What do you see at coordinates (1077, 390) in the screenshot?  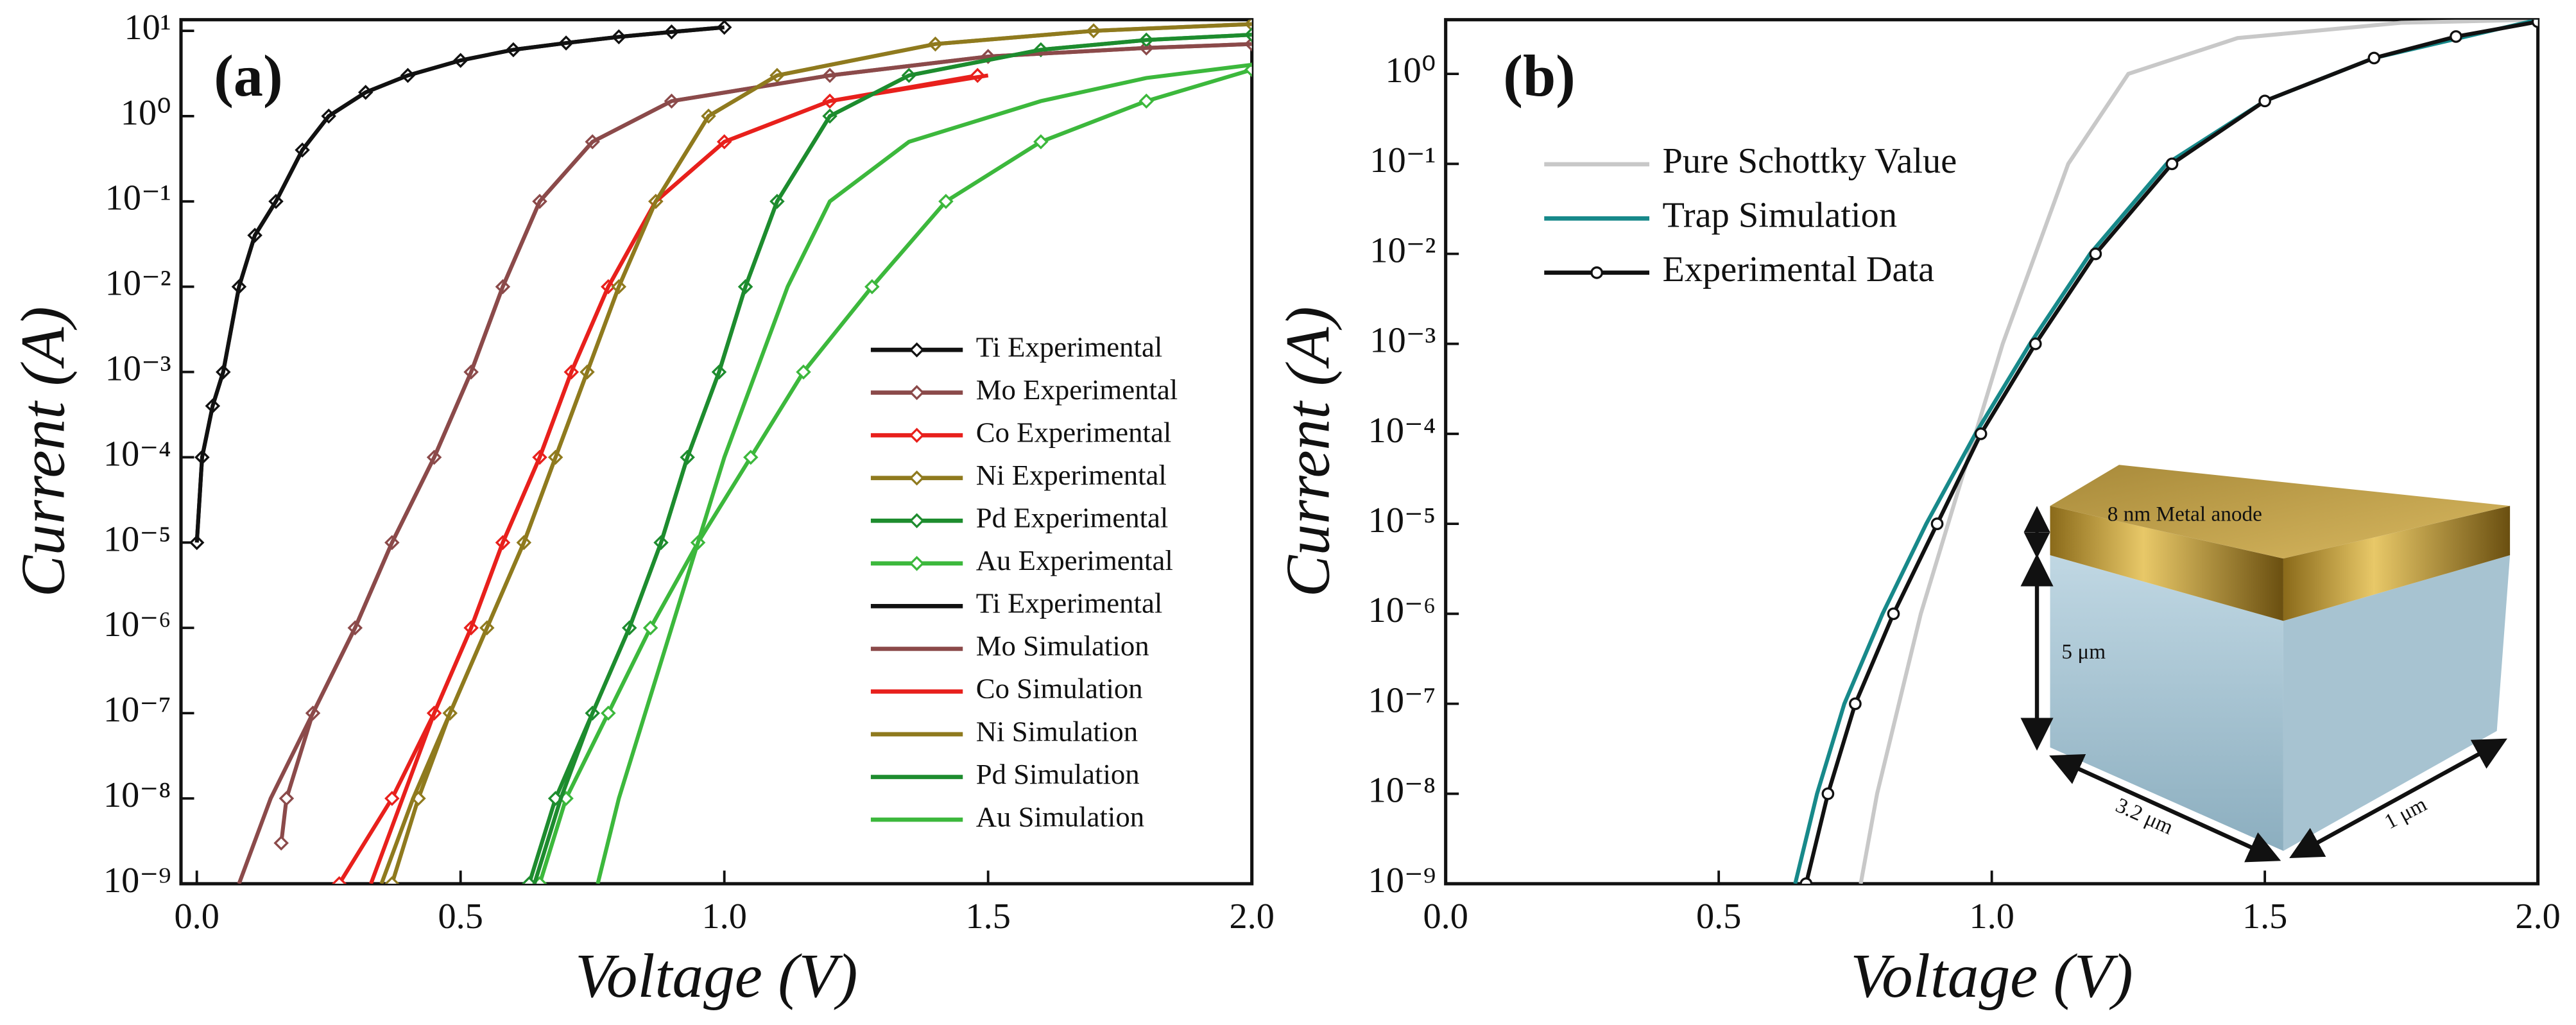 I see `legend-label: Mo Experimental` at bounding box center [1077, 390].